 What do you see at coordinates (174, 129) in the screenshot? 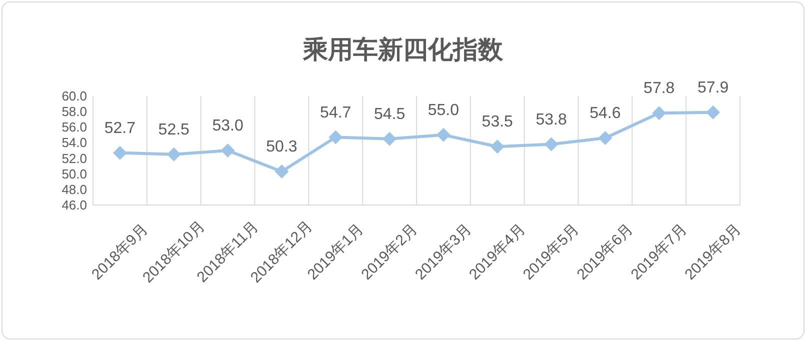
I see `data-label: 52.5` at bounding box center [174, 129].